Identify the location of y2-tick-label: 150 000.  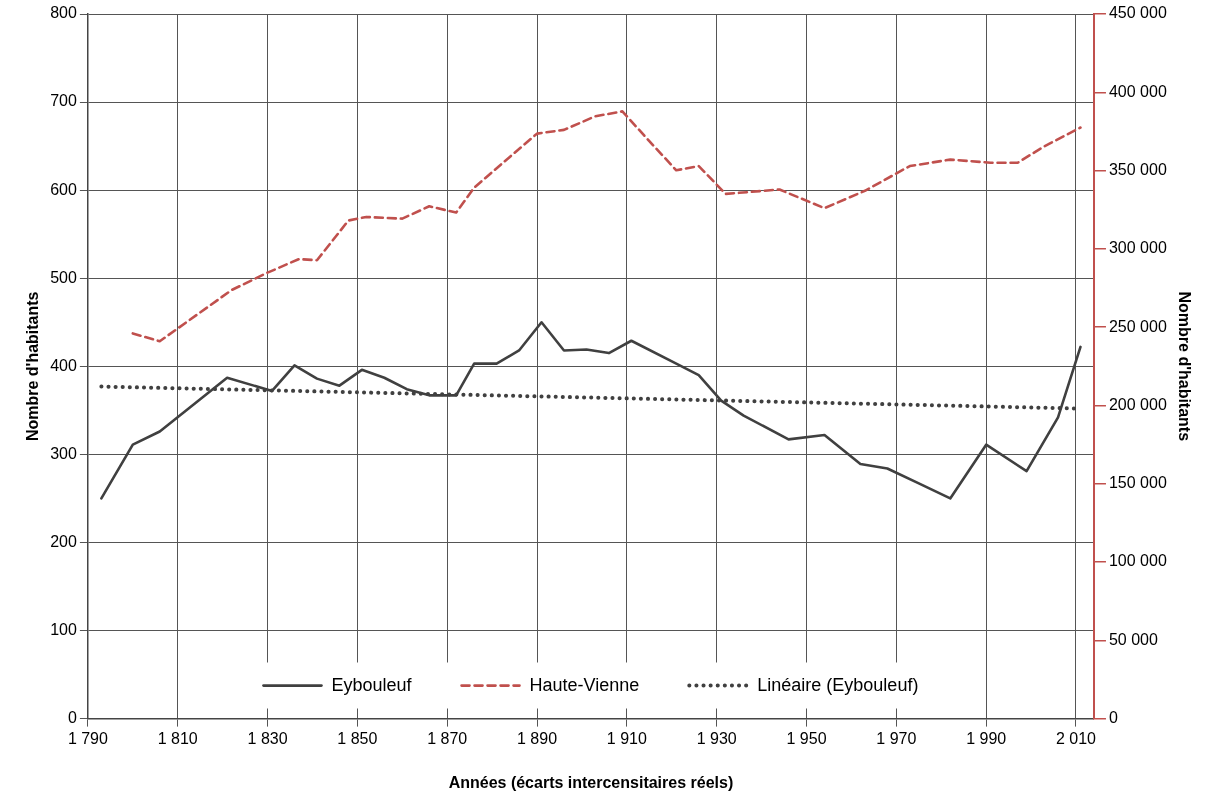
(1137, 483).